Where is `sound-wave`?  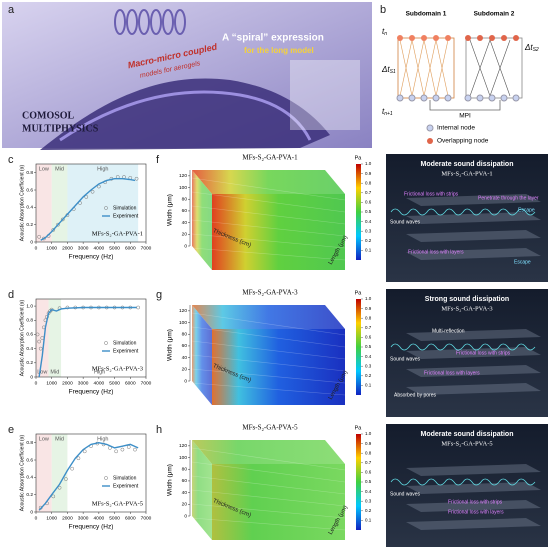 sound-wave is located at coordinates (463, 212).